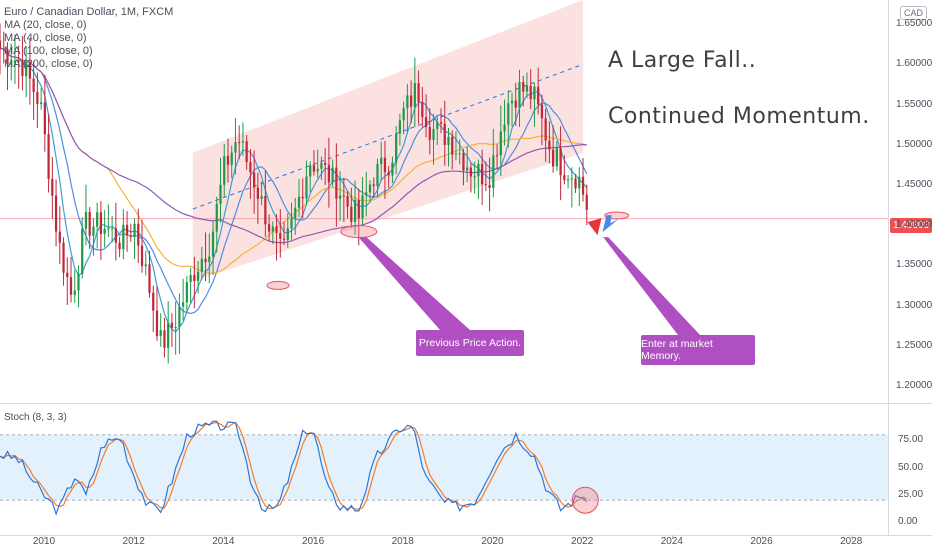 Image resolution: width=932 pixels, height=550 pixels. I want to click on last-price-tag: 1.40803, so click(911, 225).